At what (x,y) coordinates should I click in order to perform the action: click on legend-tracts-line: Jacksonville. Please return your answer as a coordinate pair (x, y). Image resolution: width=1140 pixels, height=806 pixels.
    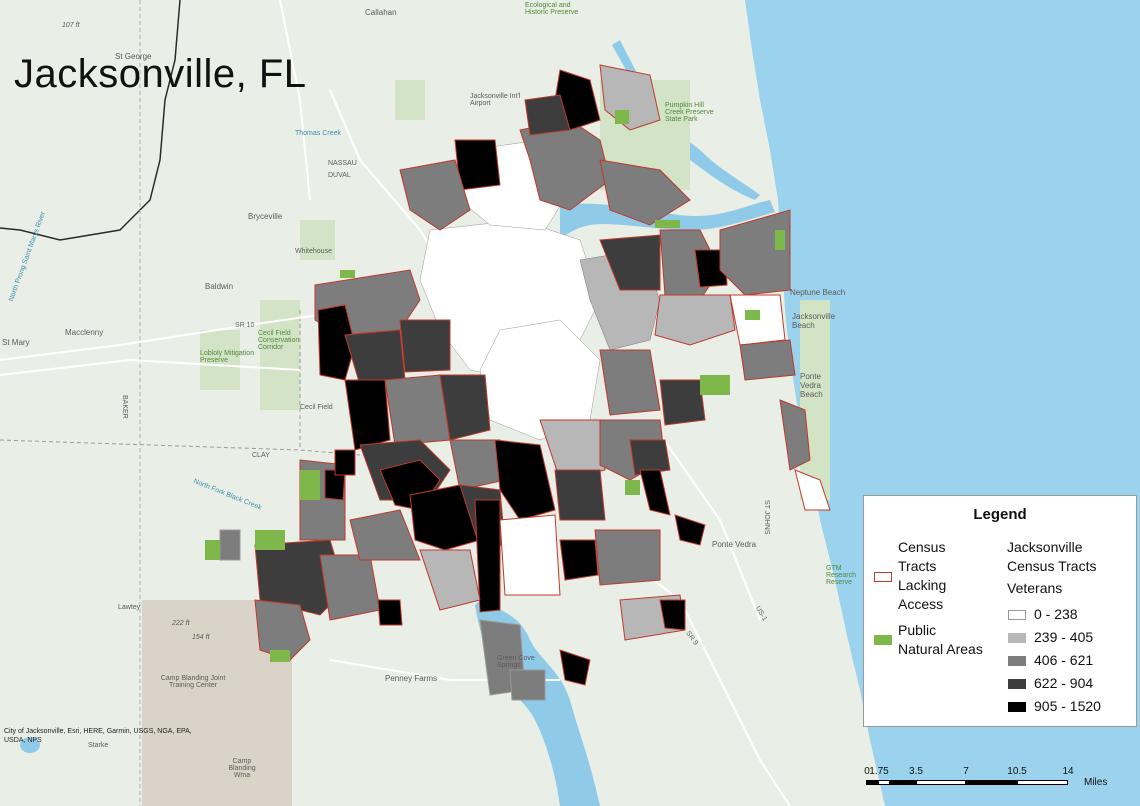
    Looking at the image, I should click on (1045, 547).